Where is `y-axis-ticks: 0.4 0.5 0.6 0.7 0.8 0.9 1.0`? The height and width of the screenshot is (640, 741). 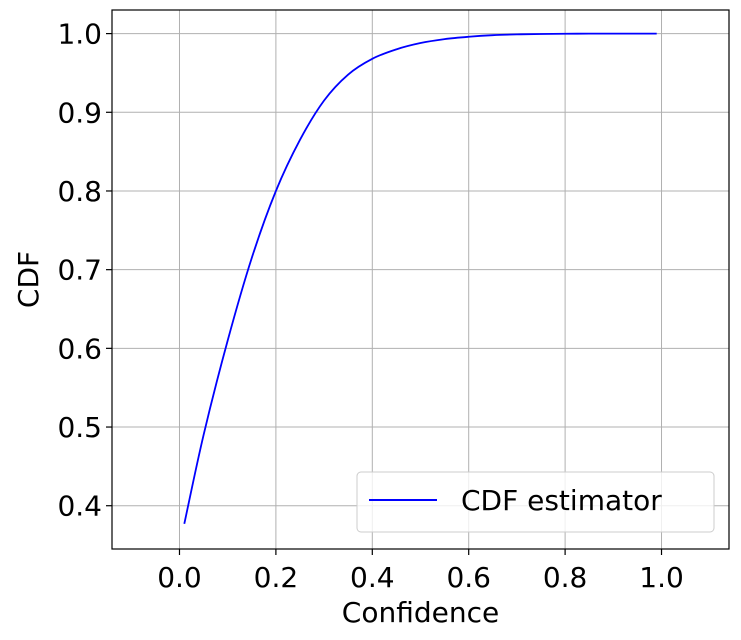 y-axis-ticks: 0.4 0.5 0.6 0.7 0.8 0.9 1.0 is located at coordinates (84, 270).